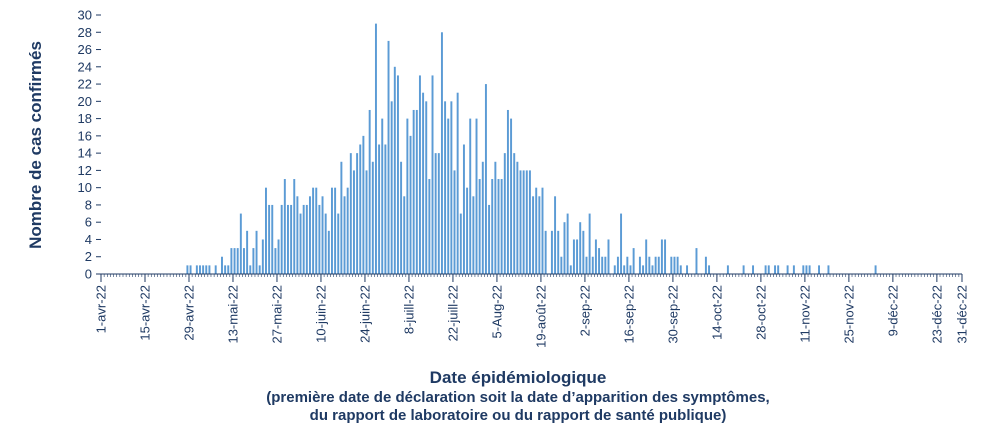  What do you see at coordinates (452, 313) in the screenshot?
I see `x-tick-label: 22-juill-22` at bounding box center [452, 313].